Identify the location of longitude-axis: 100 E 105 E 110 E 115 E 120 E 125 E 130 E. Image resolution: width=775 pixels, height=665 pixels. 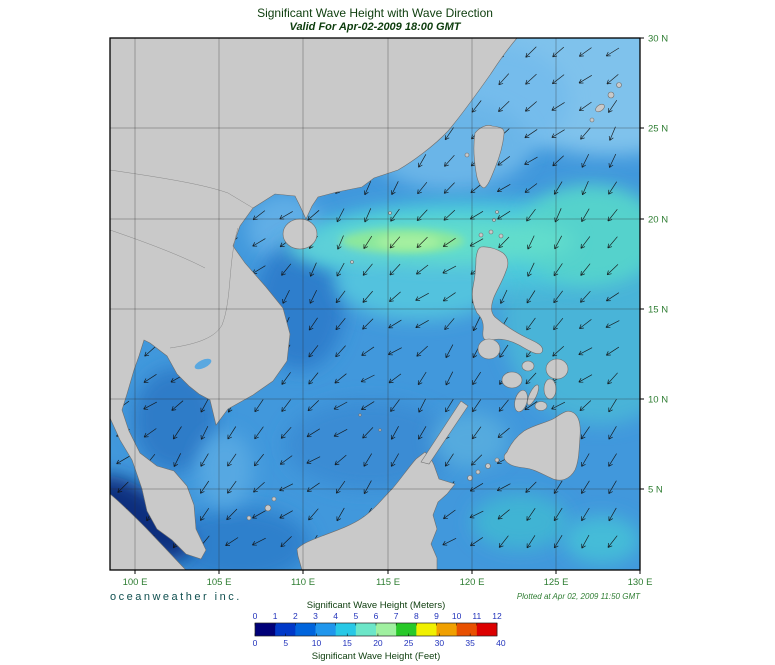
(388, 582).